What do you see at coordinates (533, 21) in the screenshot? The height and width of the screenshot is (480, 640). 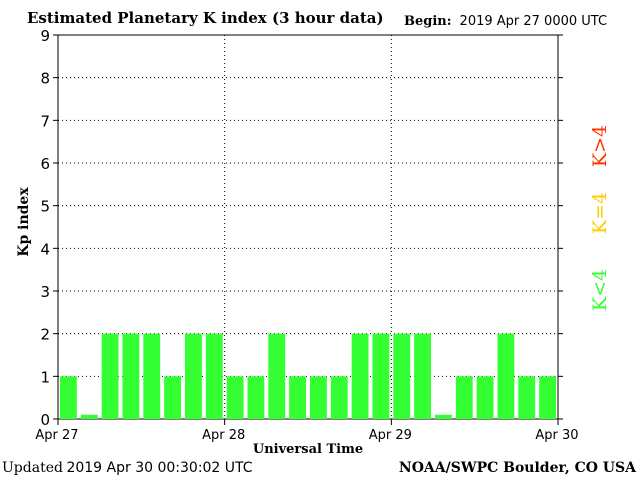 I see `begin-value: 2019 Apr 27 0000 UTC` at bounding box center [533, 21].